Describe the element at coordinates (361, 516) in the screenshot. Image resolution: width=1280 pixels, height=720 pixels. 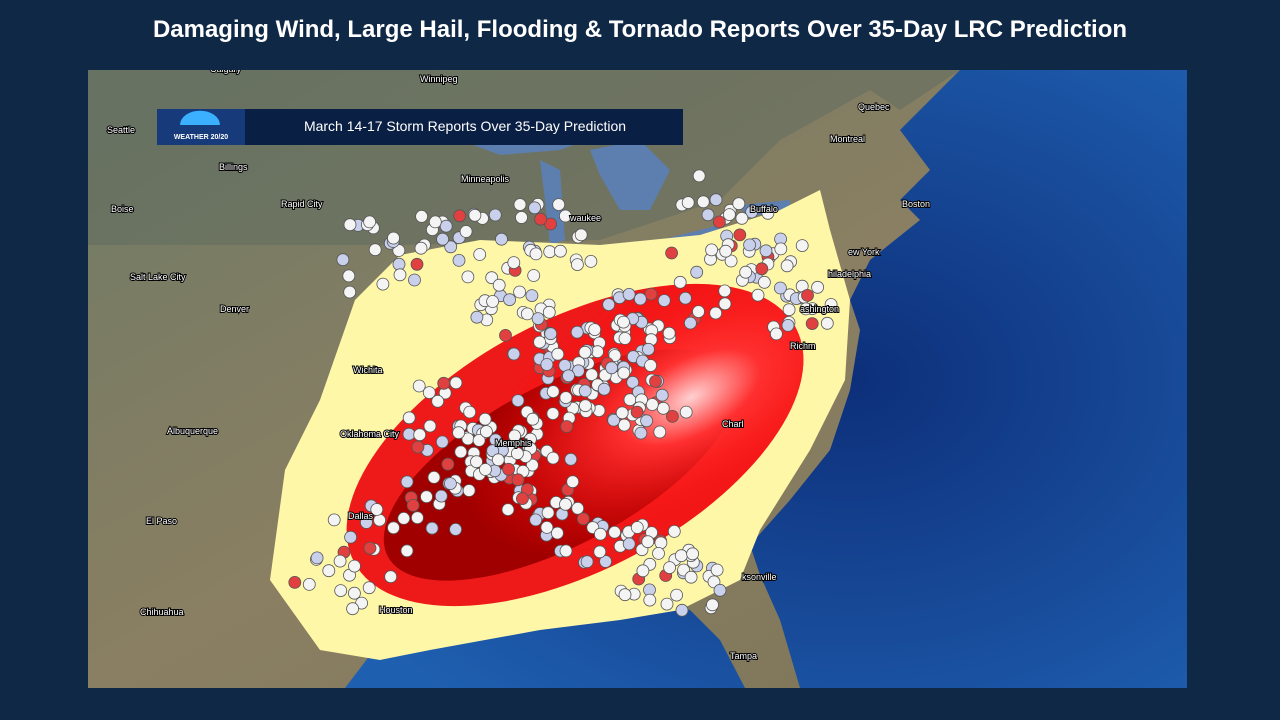
I see `city-label: Dallas` at that location.